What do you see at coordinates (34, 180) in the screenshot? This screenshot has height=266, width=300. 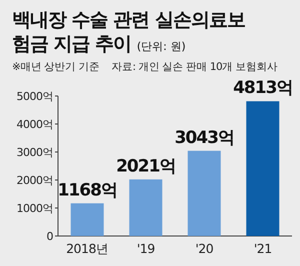 I see `y-tick-label: 2000억` at bounding box center [34, 180].